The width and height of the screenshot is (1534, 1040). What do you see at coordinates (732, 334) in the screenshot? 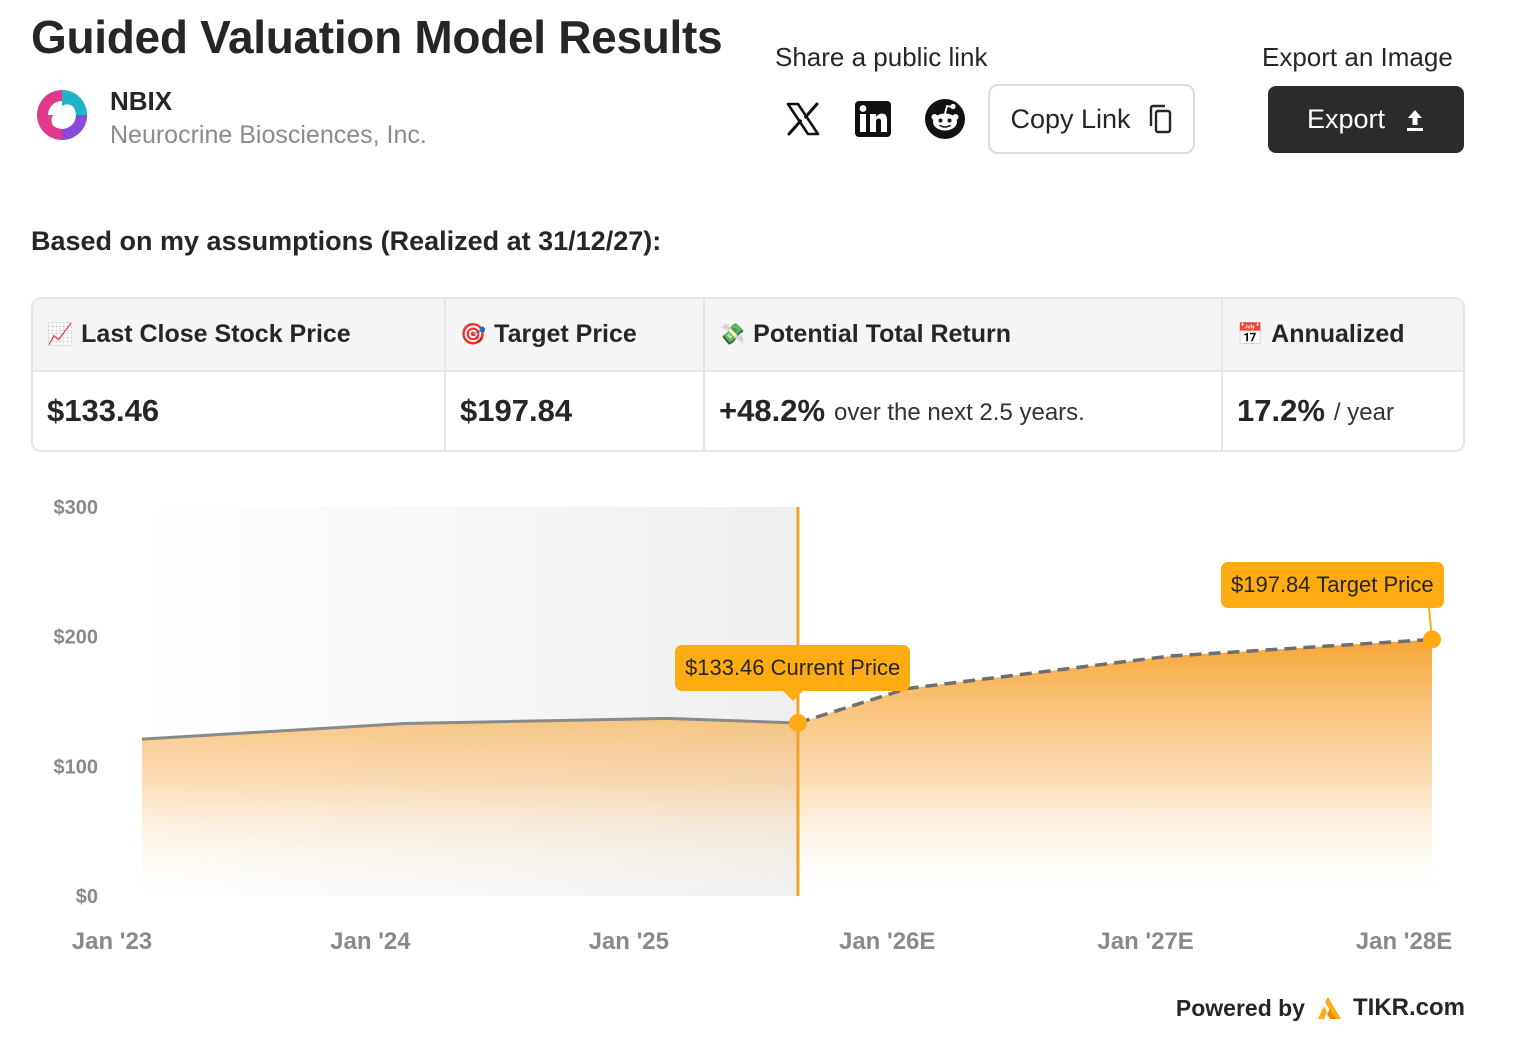
I see `money-emoji-icon: 💸` at bounding box center [732, 334].